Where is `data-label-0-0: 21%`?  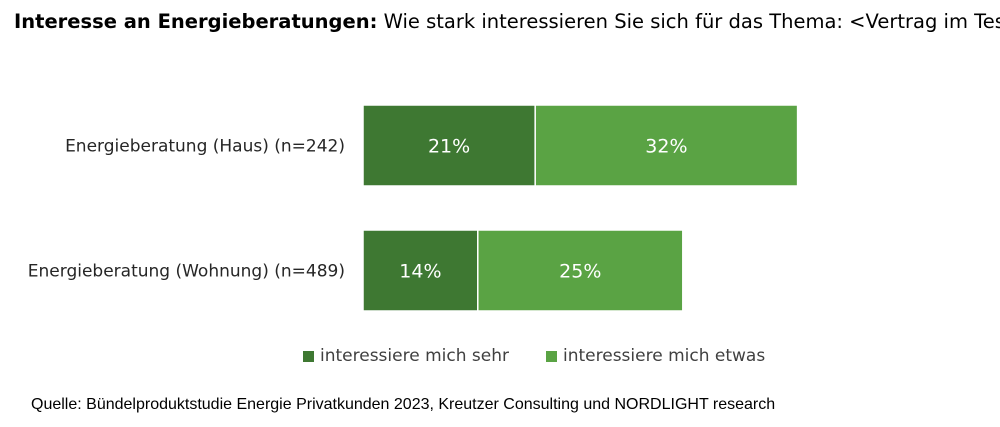
data-label-0-0: 21% is located at coordinates (449, 147).